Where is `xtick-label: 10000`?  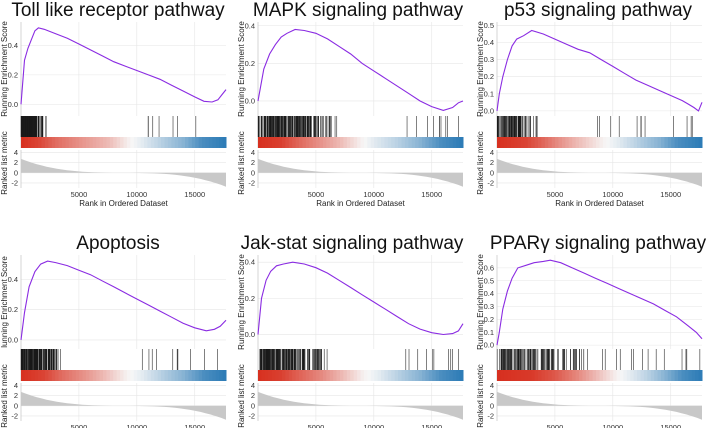
xtick-label: 10000 is located at coordinates (612, 194).